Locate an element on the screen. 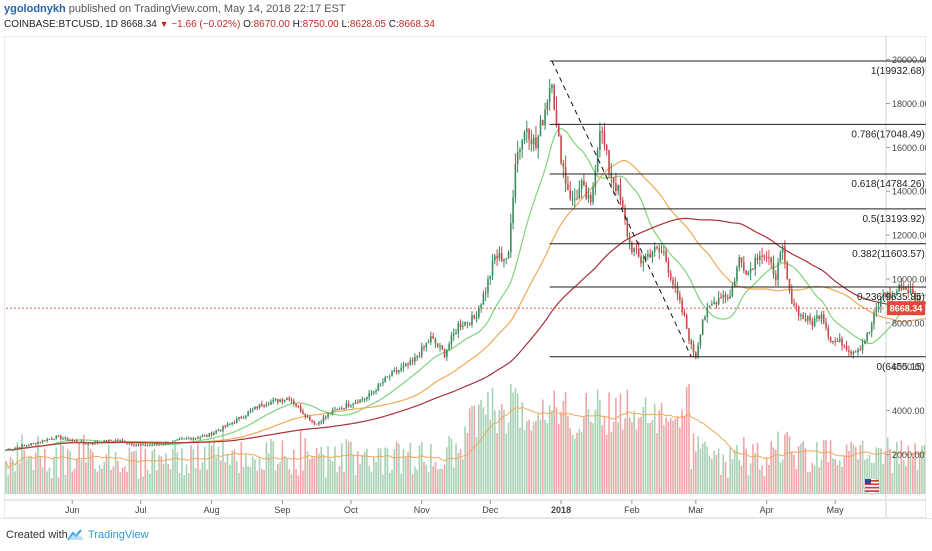  price-change: −1.66 (−0.02%) is located at coordinates (205, 24).